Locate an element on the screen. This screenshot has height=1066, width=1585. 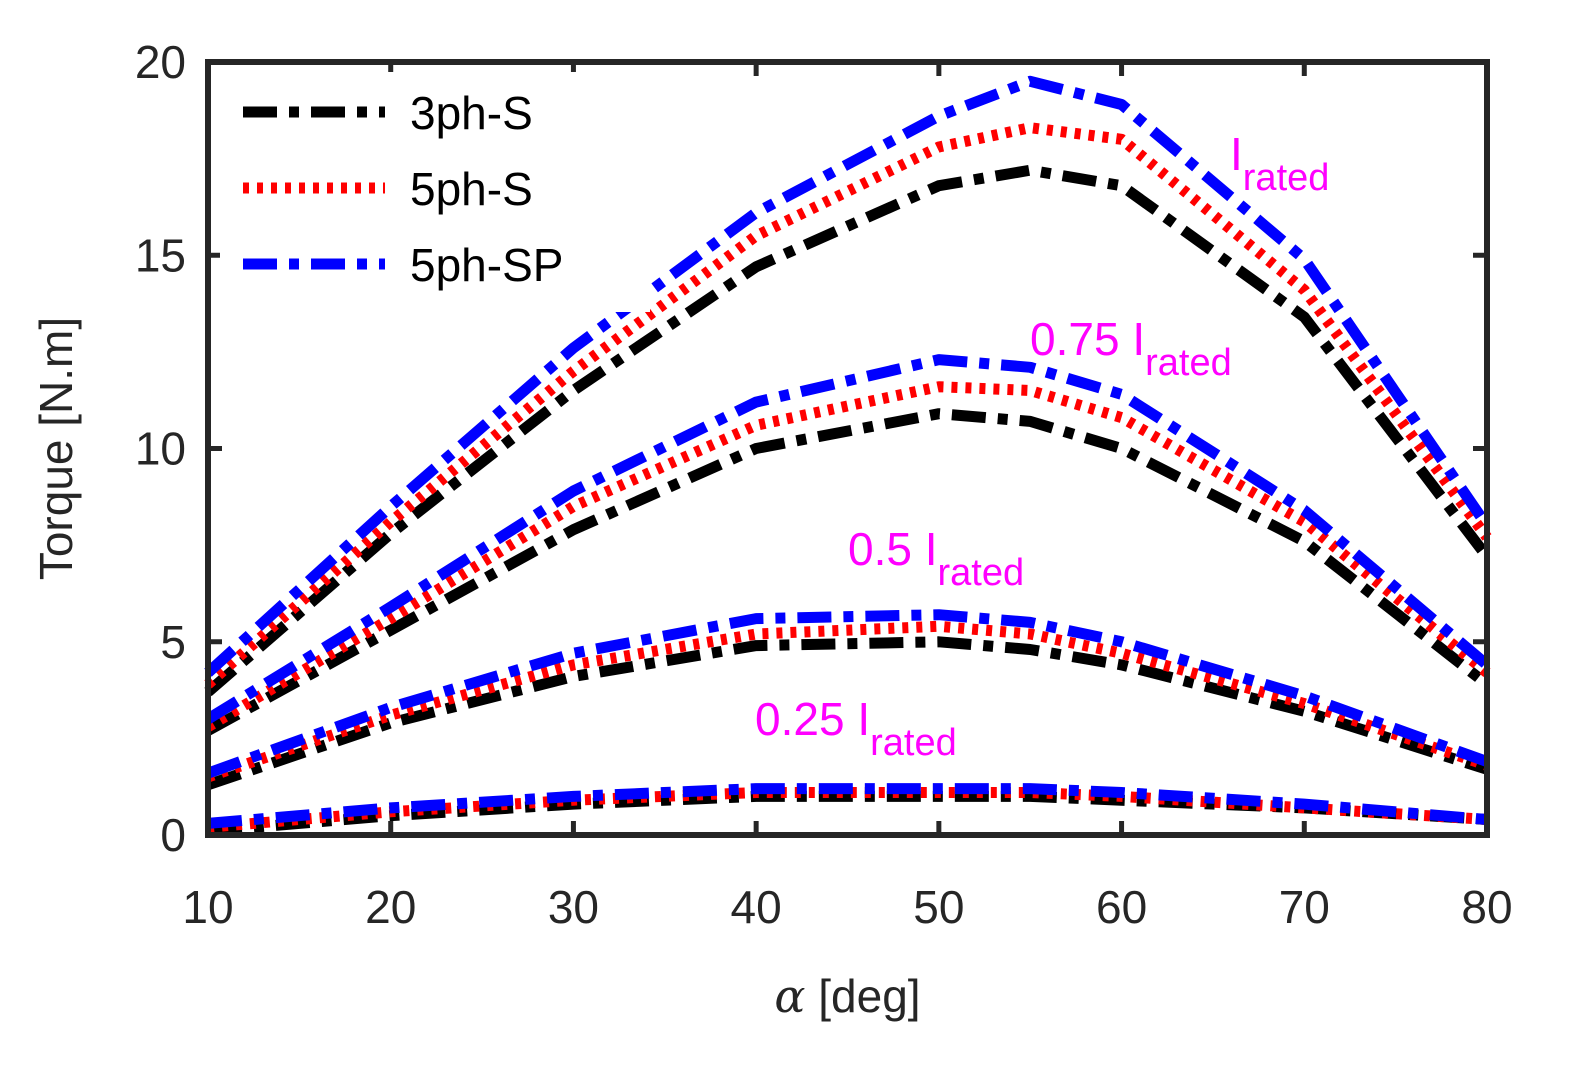
x-axis-label-text: [deg] is located at coordinates (869, 996).